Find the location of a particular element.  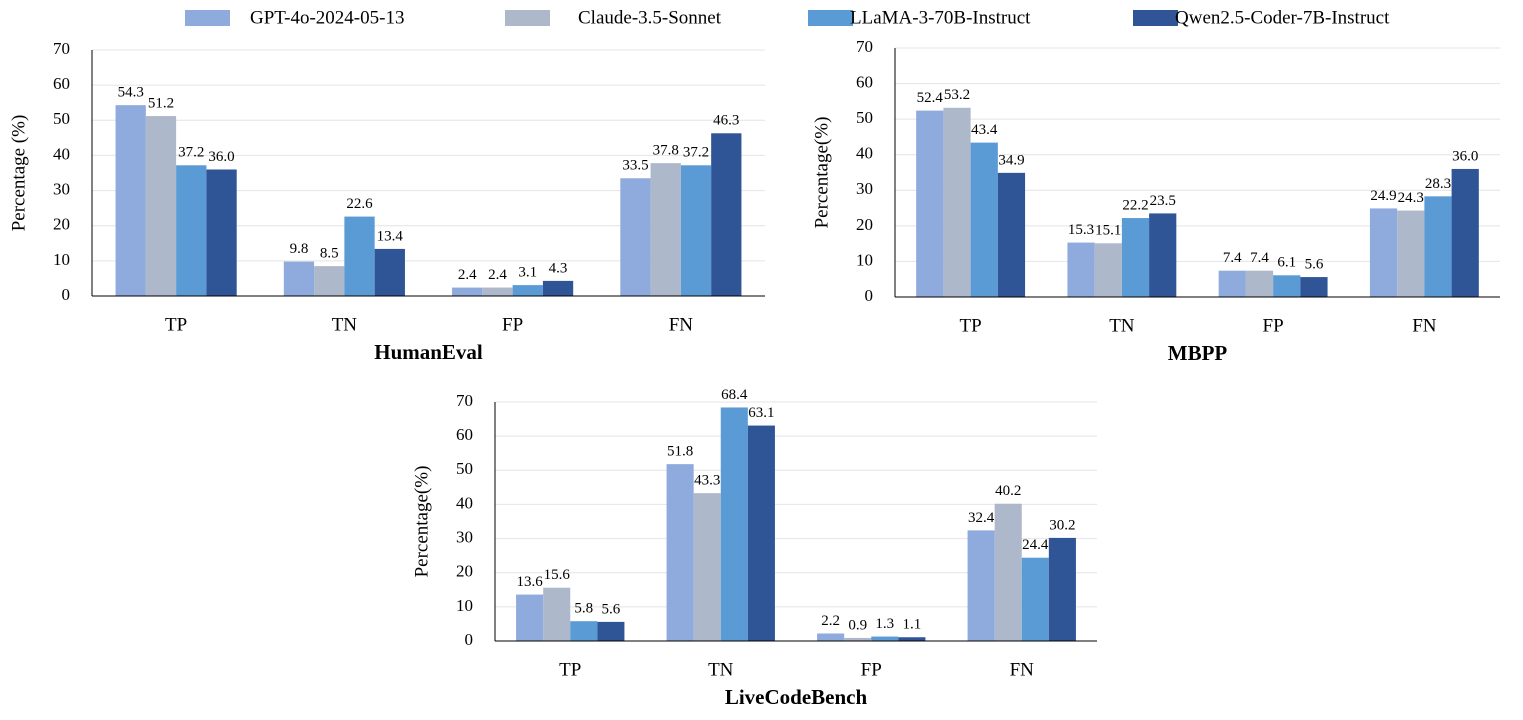

data-label: 43.4 is located at coordinates (984, 130).